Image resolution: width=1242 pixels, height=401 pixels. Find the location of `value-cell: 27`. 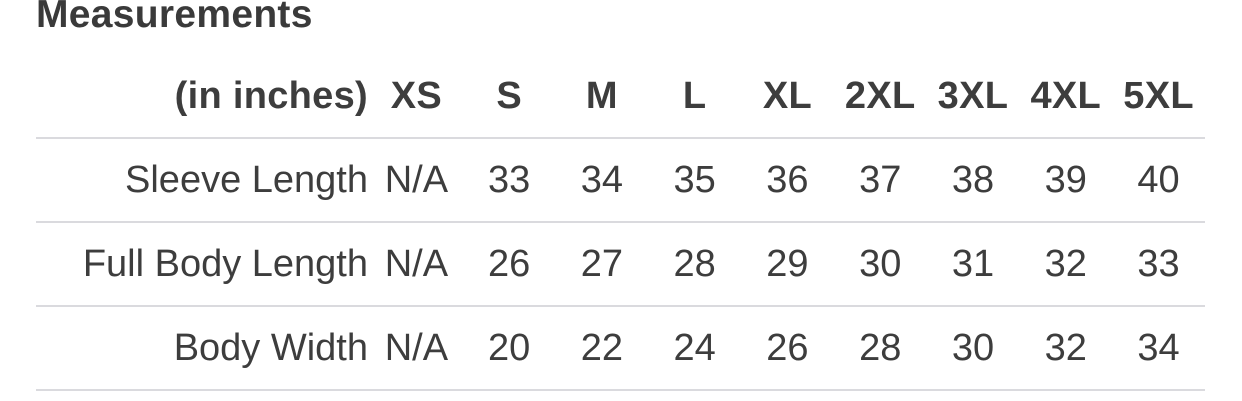

value-cell: 27 is located at coordinates (602, 264).